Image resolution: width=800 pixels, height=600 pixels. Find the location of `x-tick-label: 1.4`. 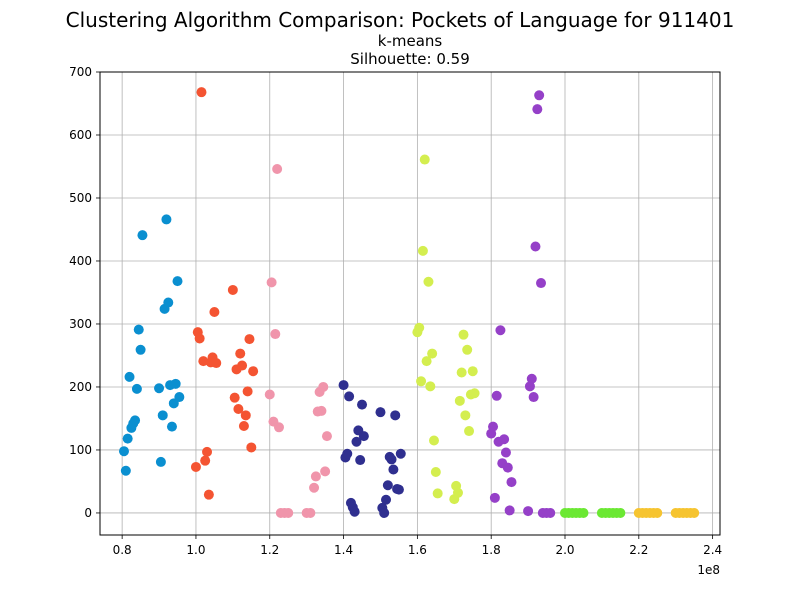

x-tick-label: 1.4 is located at coordinates (343, 550).